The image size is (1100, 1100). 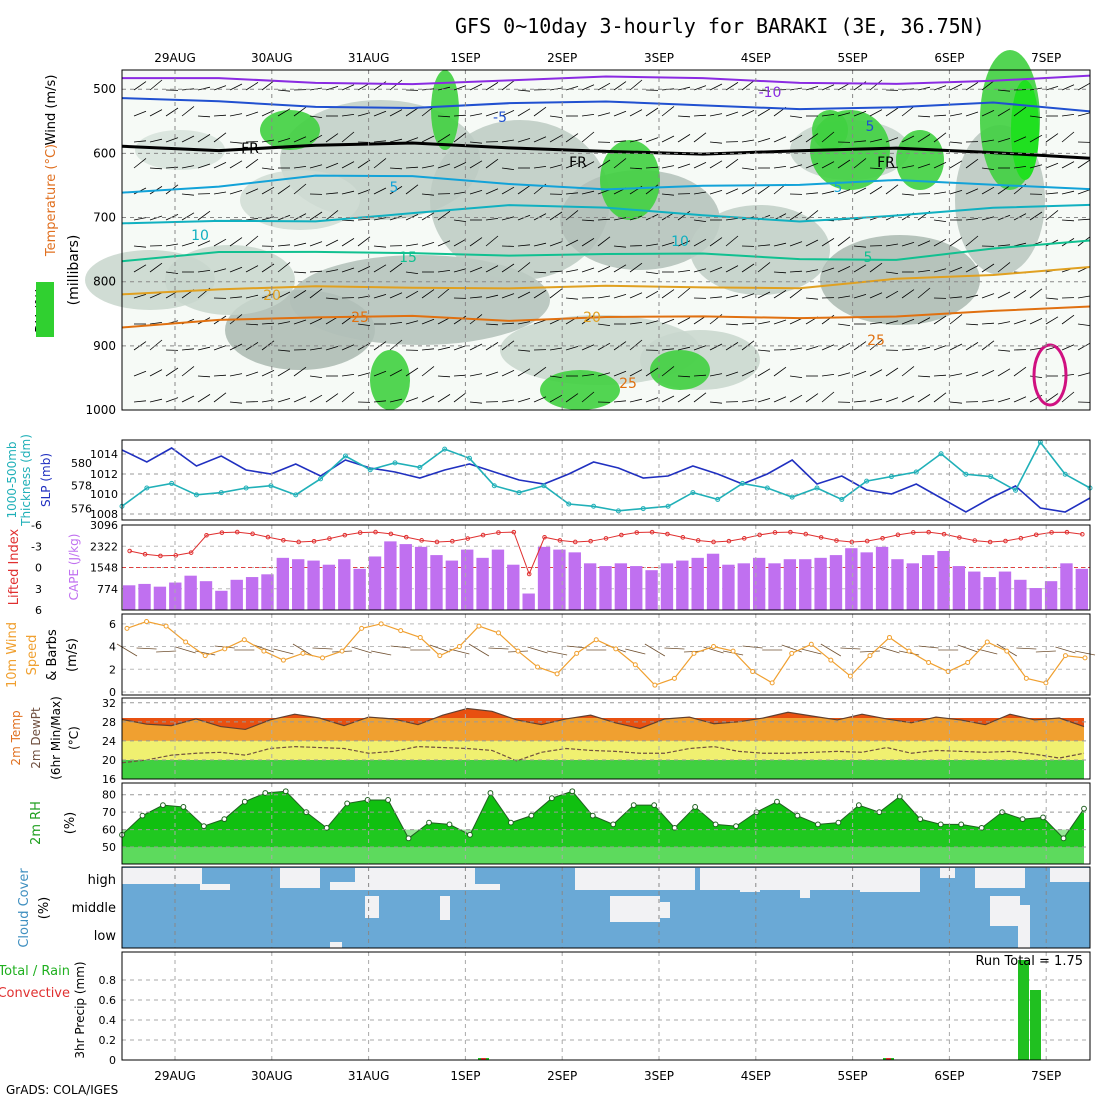 What do you see at coordinates (74, 738) in the screenshot?
I see `temp-unit-label: (°C)` at bounding box center [74, 738].